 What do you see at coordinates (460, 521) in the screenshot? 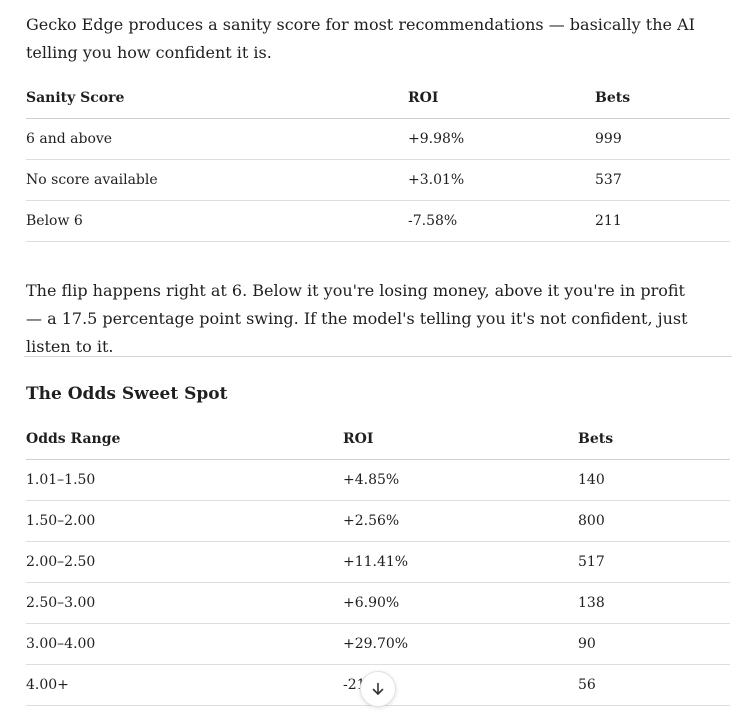
I see `table-cell: +2.56%` at bounding box center [460, 521].